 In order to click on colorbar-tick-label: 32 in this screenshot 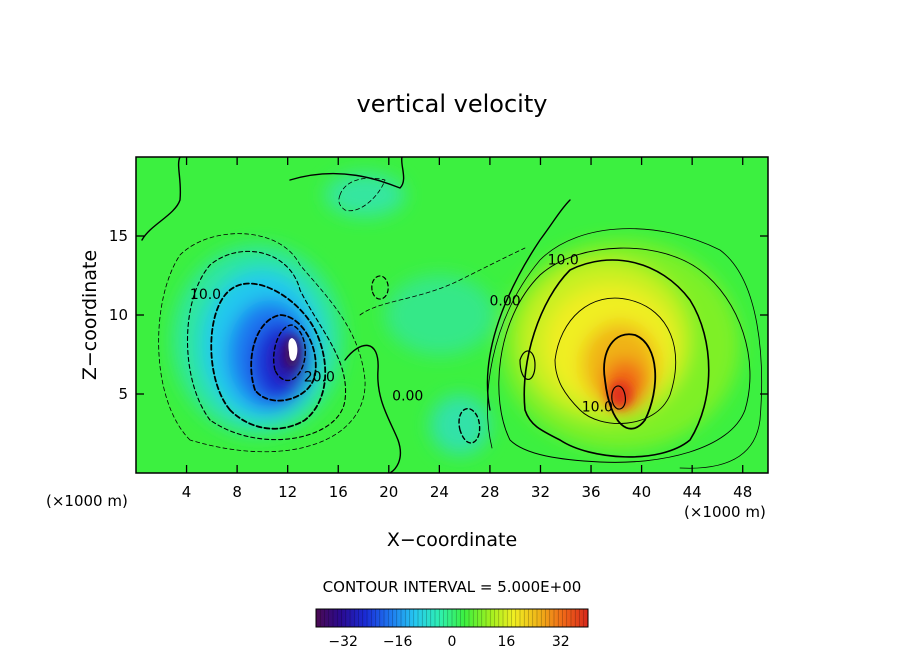, I will do `click(561, 642)`.